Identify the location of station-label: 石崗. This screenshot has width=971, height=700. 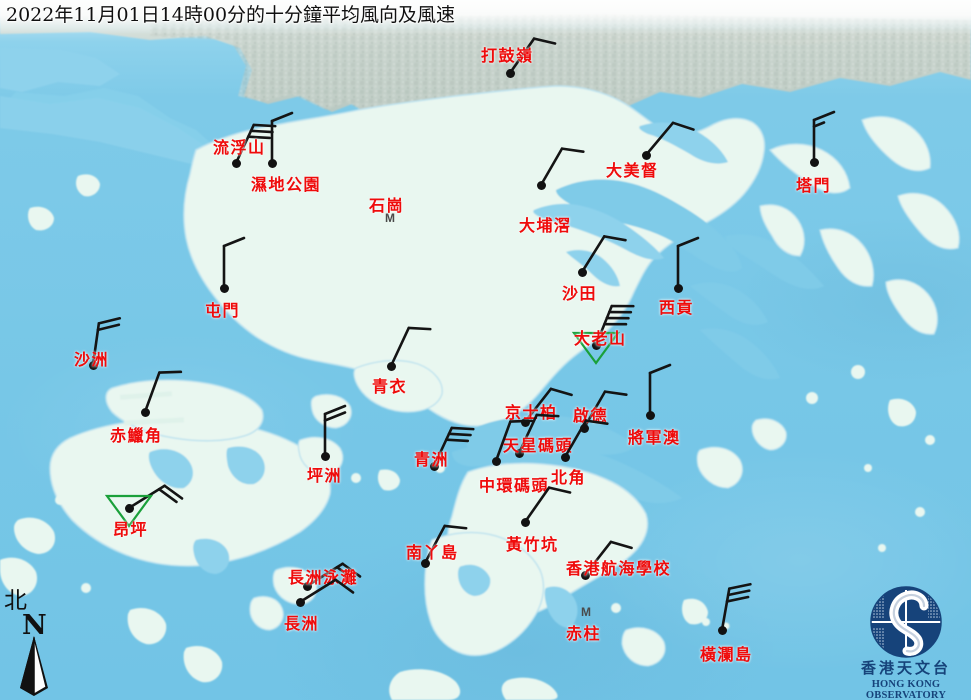
(387, 205).